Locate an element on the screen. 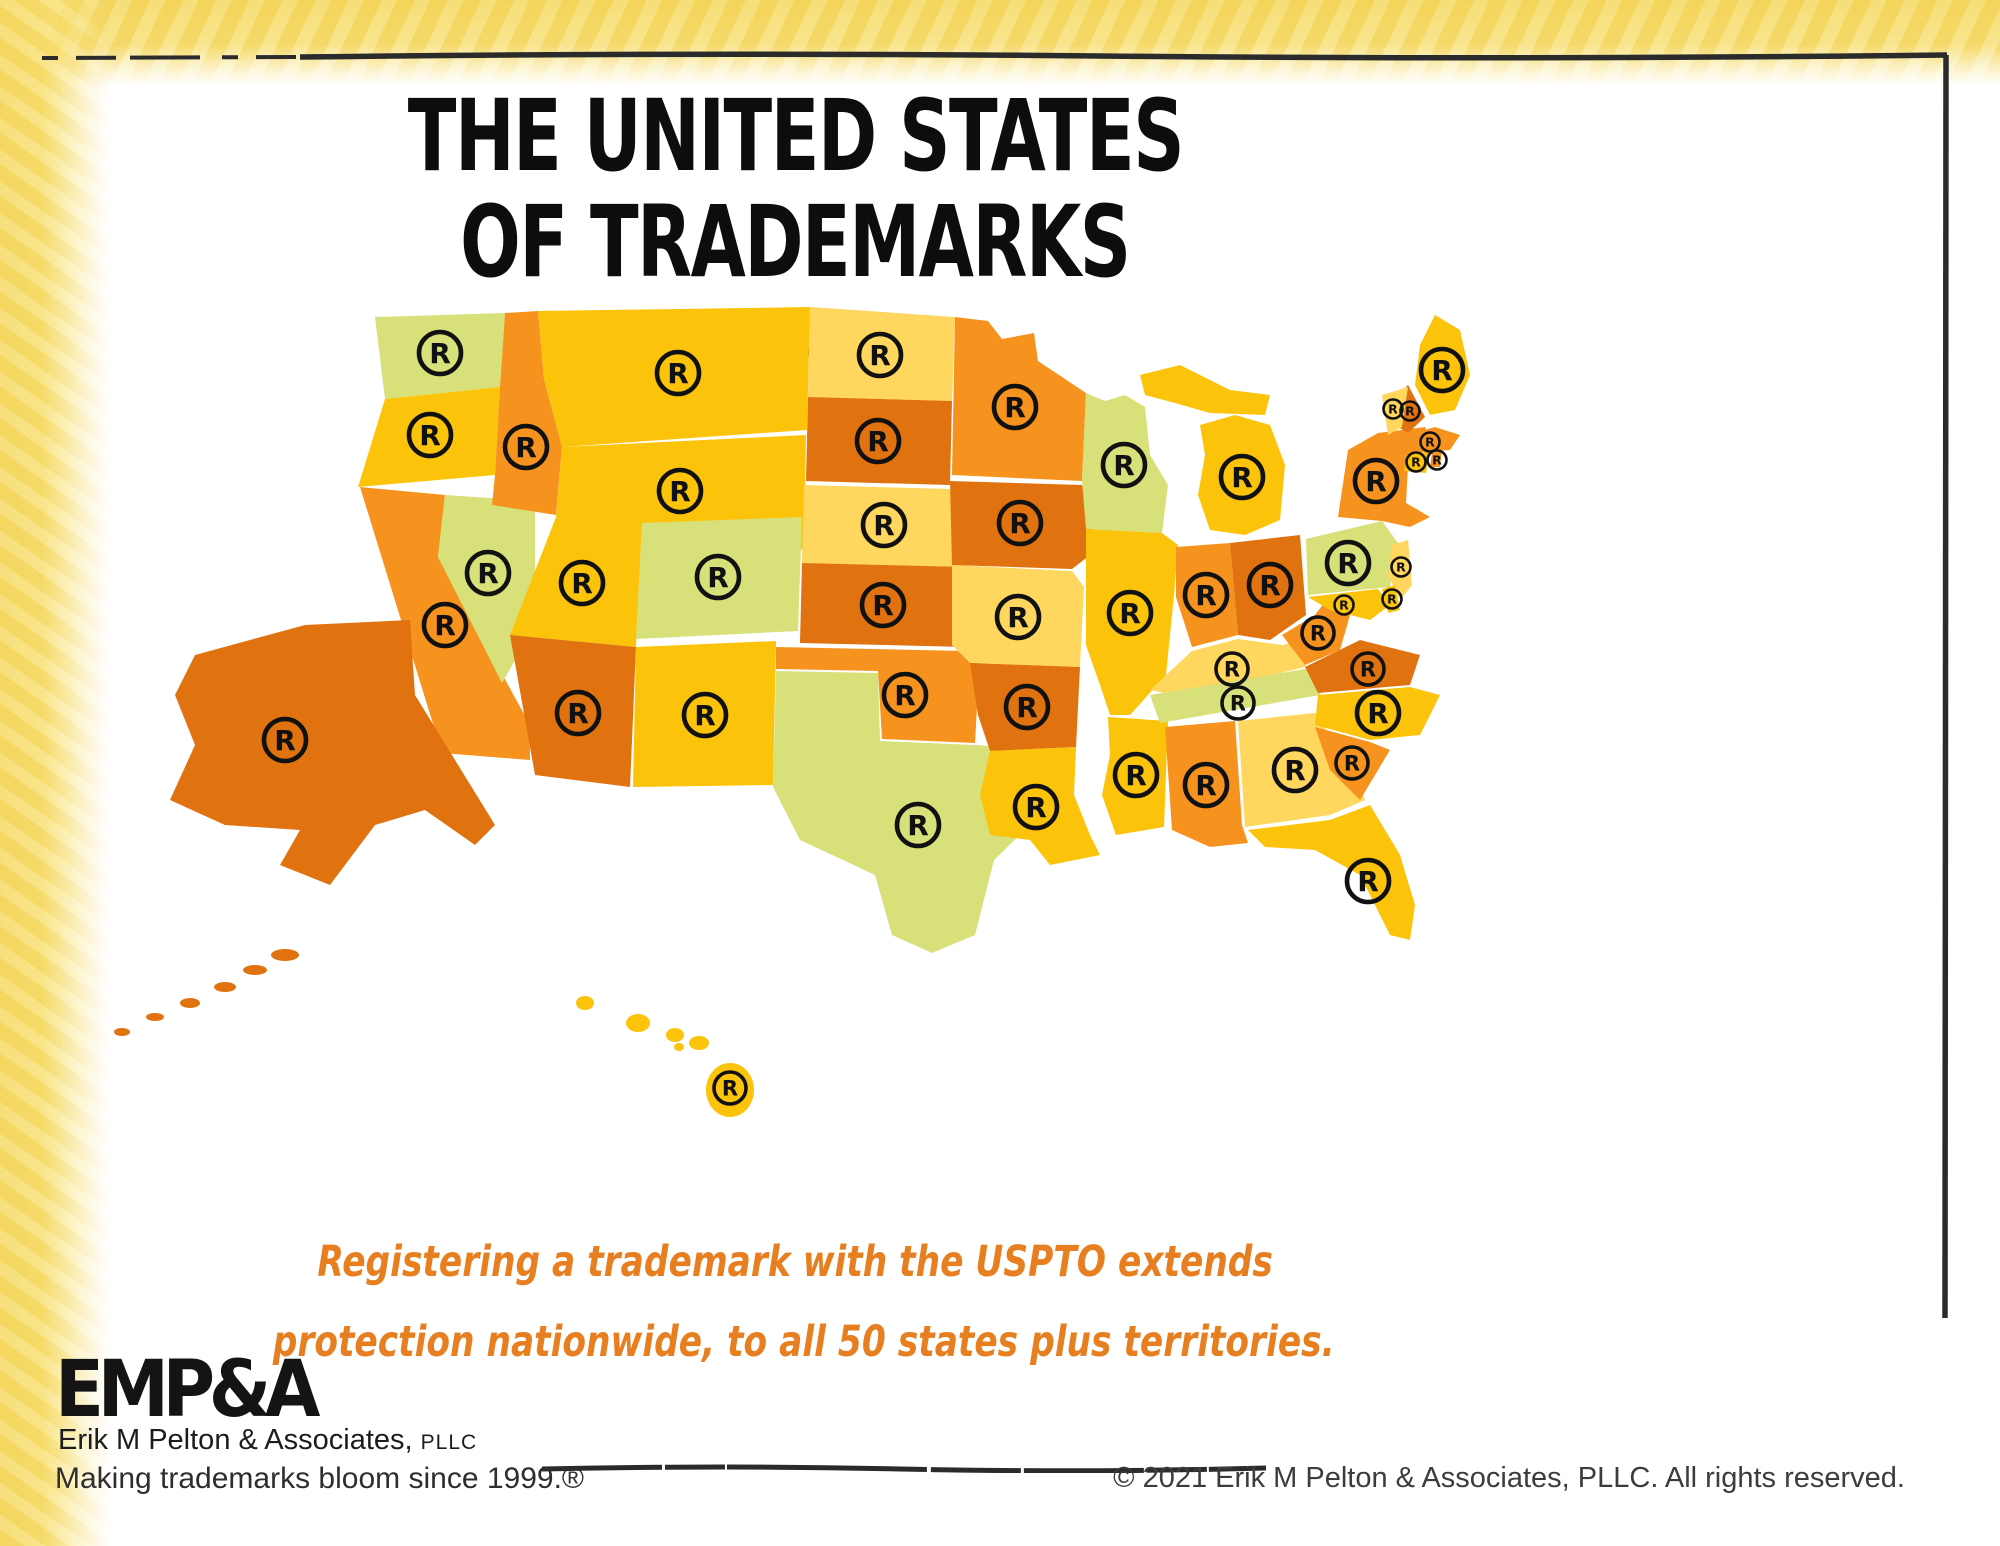 Image resolution: width=2000 pixels, height=1546 pixels. registered-trademark-icon-NC: R is located at coordinates (1378, 713).